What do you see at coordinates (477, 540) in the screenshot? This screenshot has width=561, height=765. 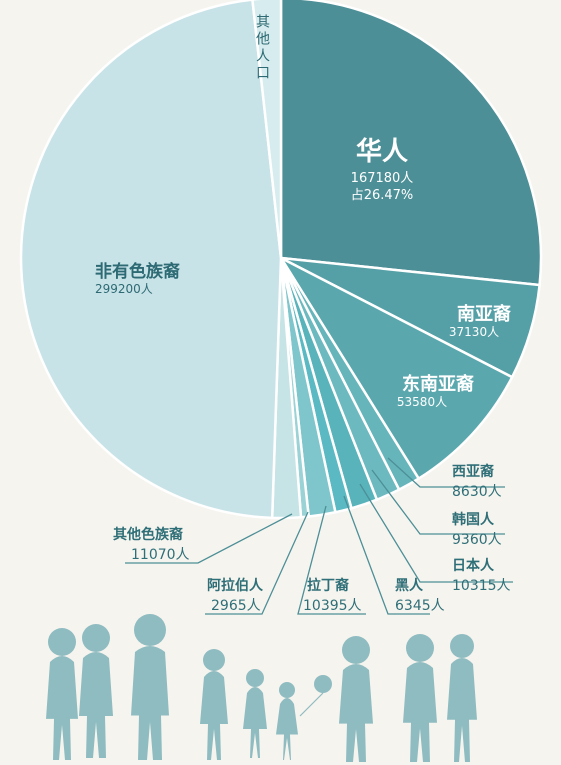 I see `outer-label-hanguoren-value: 9360人` at bounding box center [477, 540].